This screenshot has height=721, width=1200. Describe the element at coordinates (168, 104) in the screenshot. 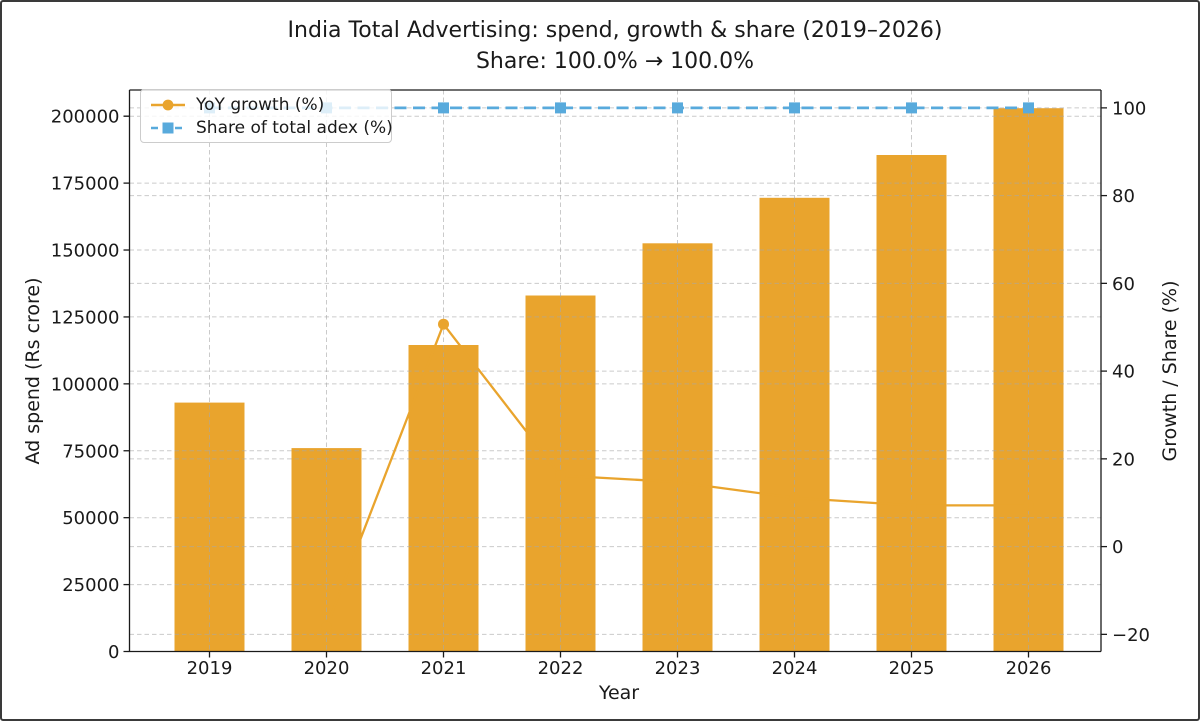

I see `yoy-growth-line-icon` at that location.